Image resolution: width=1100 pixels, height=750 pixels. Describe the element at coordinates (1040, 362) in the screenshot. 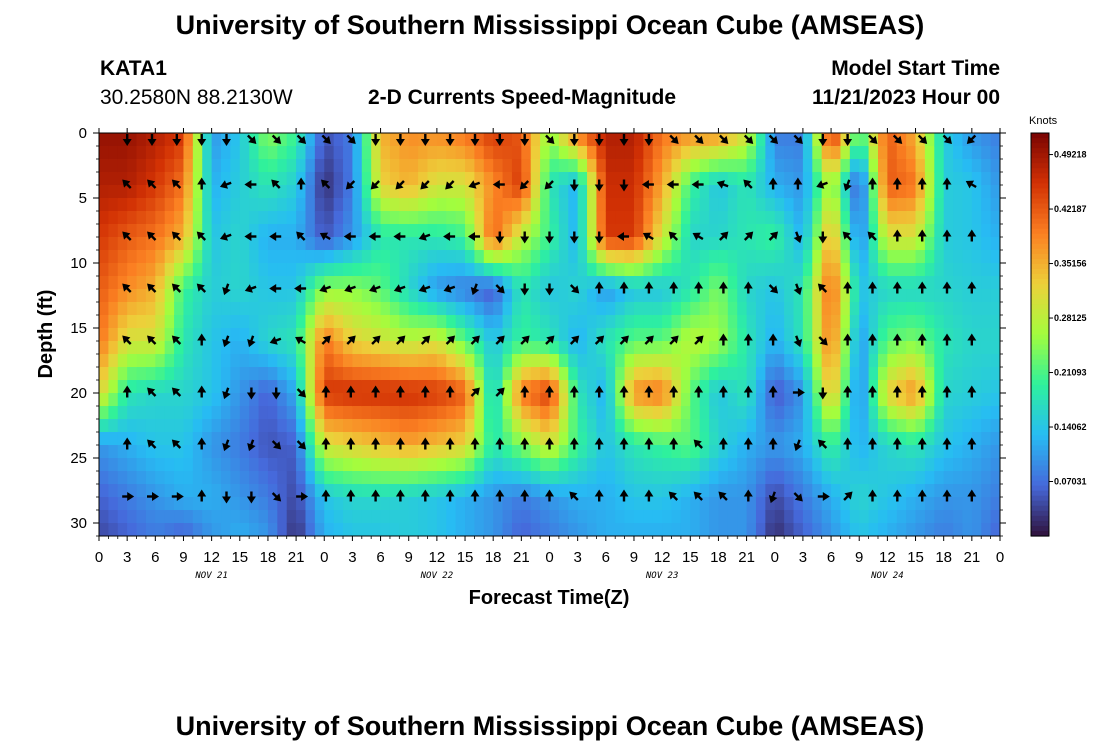

I see `colorbar-segment` at that location.